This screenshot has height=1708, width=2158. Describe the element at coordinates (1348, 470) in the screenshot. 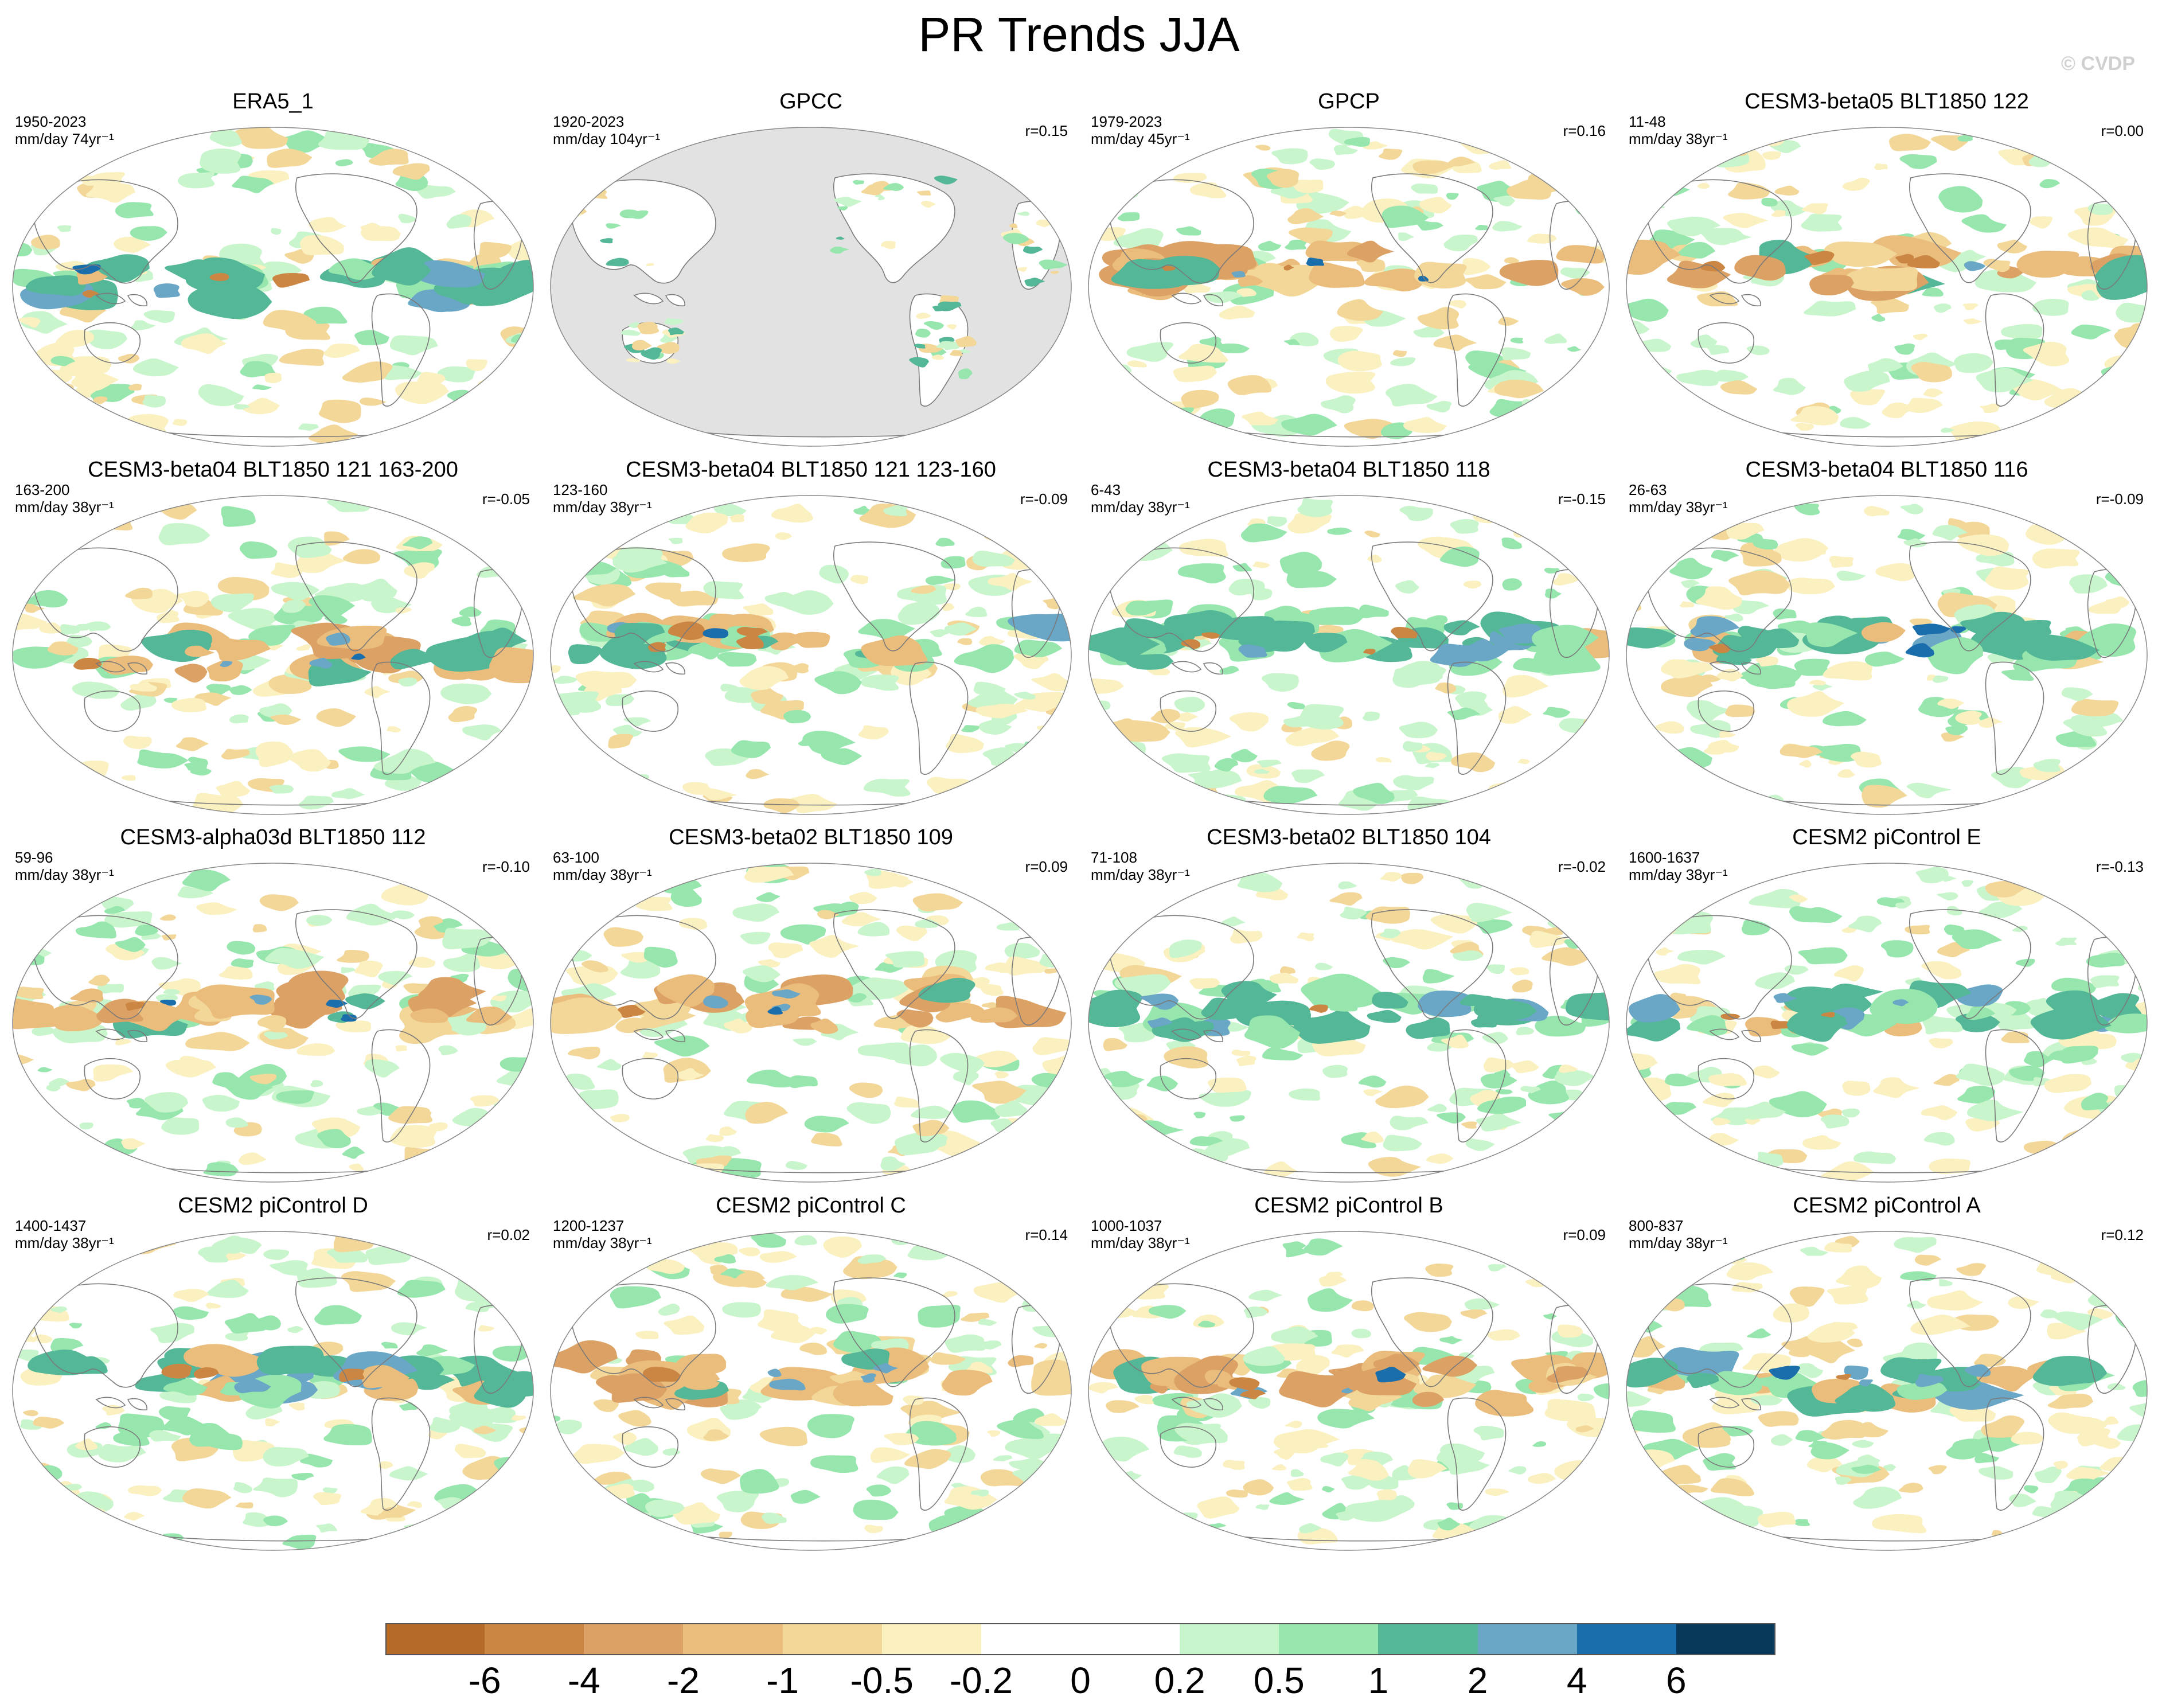

I see `panel-title: CESM3-beta04 BLT1850 118` at that location.